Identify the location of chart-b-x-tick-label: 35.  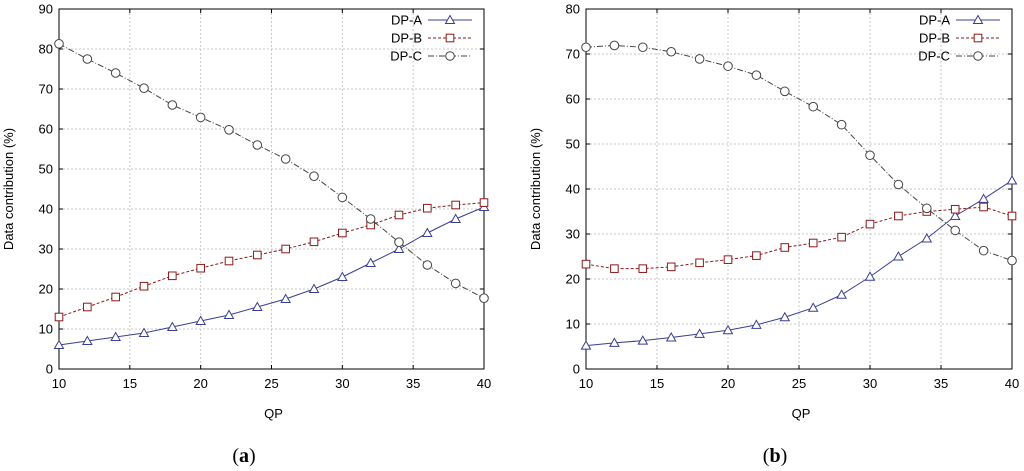
(941, 383).